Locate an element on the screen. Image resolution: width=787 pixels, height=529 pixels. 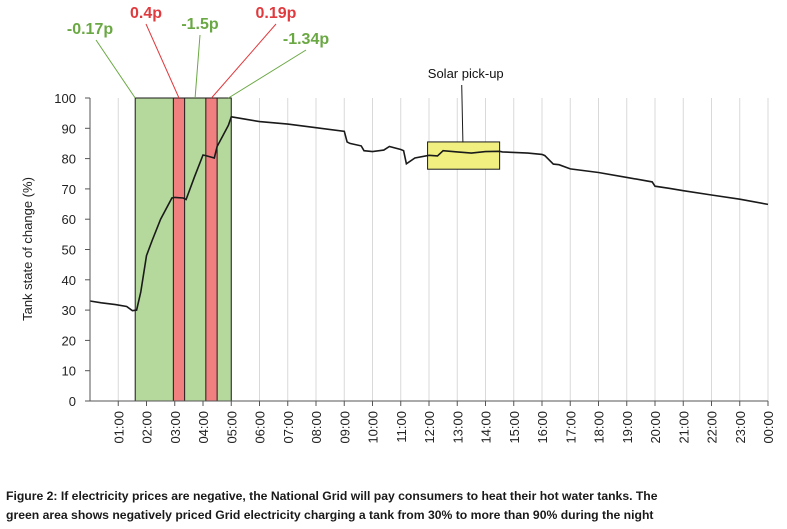
price-label-1: 0.4p is located at coordinates (146, 13).